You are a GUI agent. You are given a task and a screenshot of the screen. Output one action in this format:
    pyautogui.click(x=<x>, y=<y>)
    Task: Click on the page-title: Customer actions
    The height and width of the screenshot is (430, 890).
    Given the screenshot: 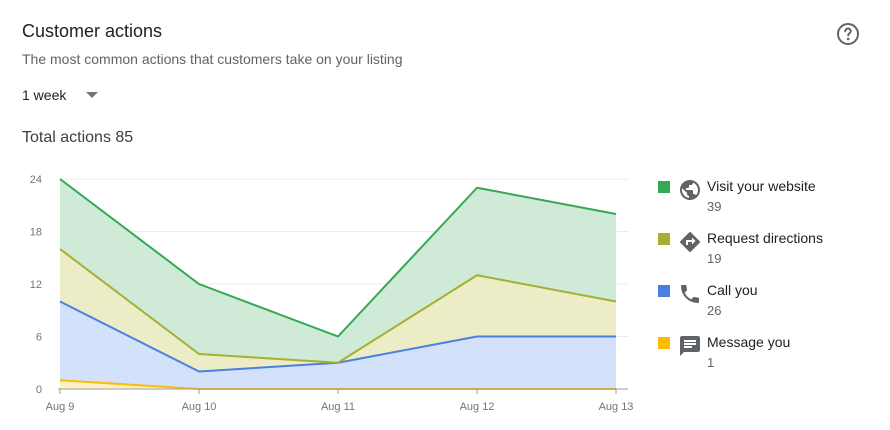 What is the action you would take?
    pyautogui.click(x=92, y=31)
    